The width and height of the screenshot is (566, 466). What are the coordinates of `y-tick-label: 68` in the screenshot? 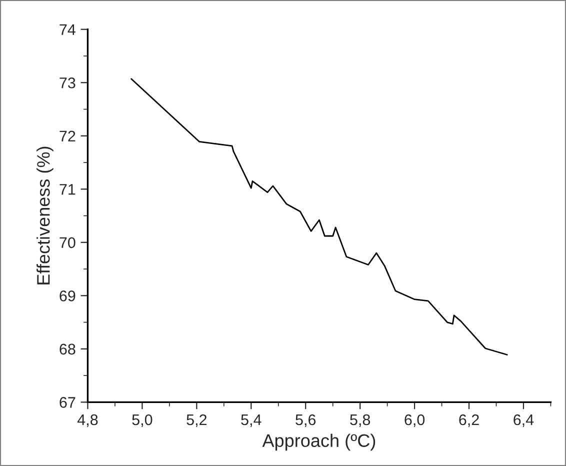 It's located at (68, 349).